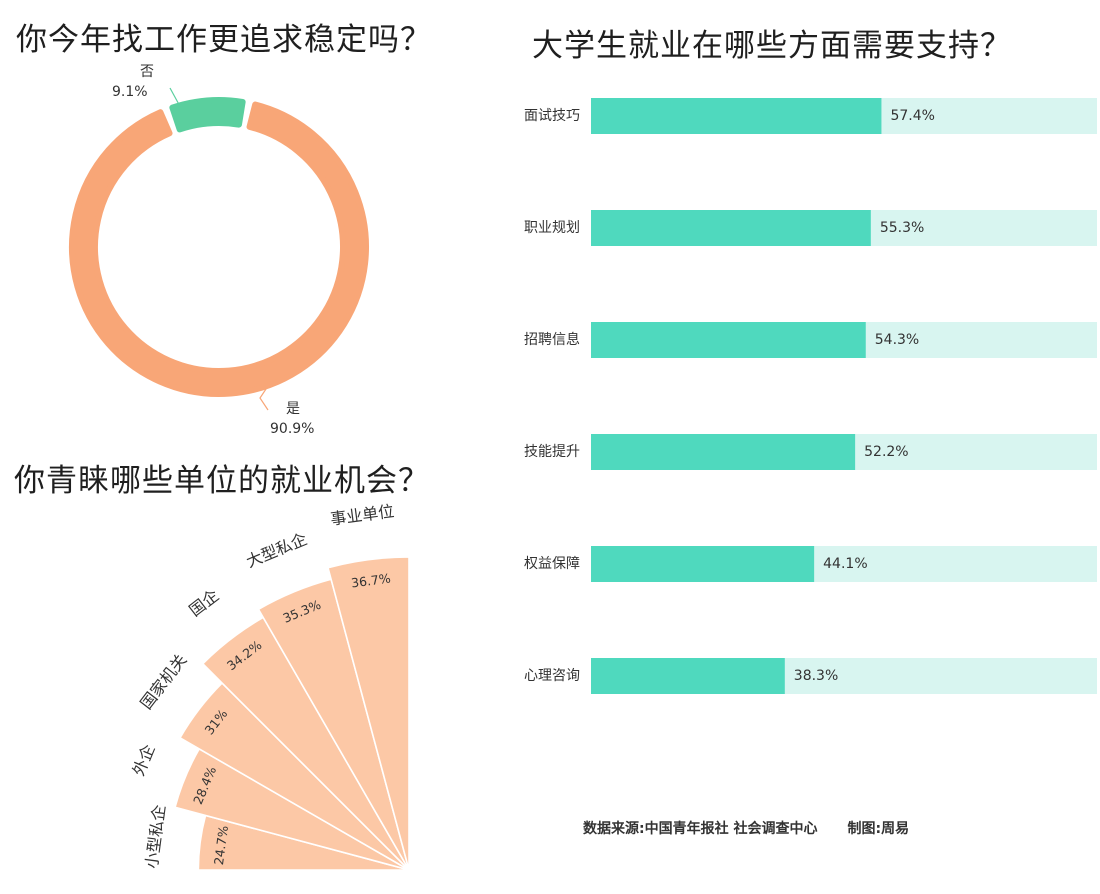 The width and height of the screenshot is (1100, 894). I want to click on source-text: 数据来源:中国青年报社 社会调查中心, so click(700, 829).